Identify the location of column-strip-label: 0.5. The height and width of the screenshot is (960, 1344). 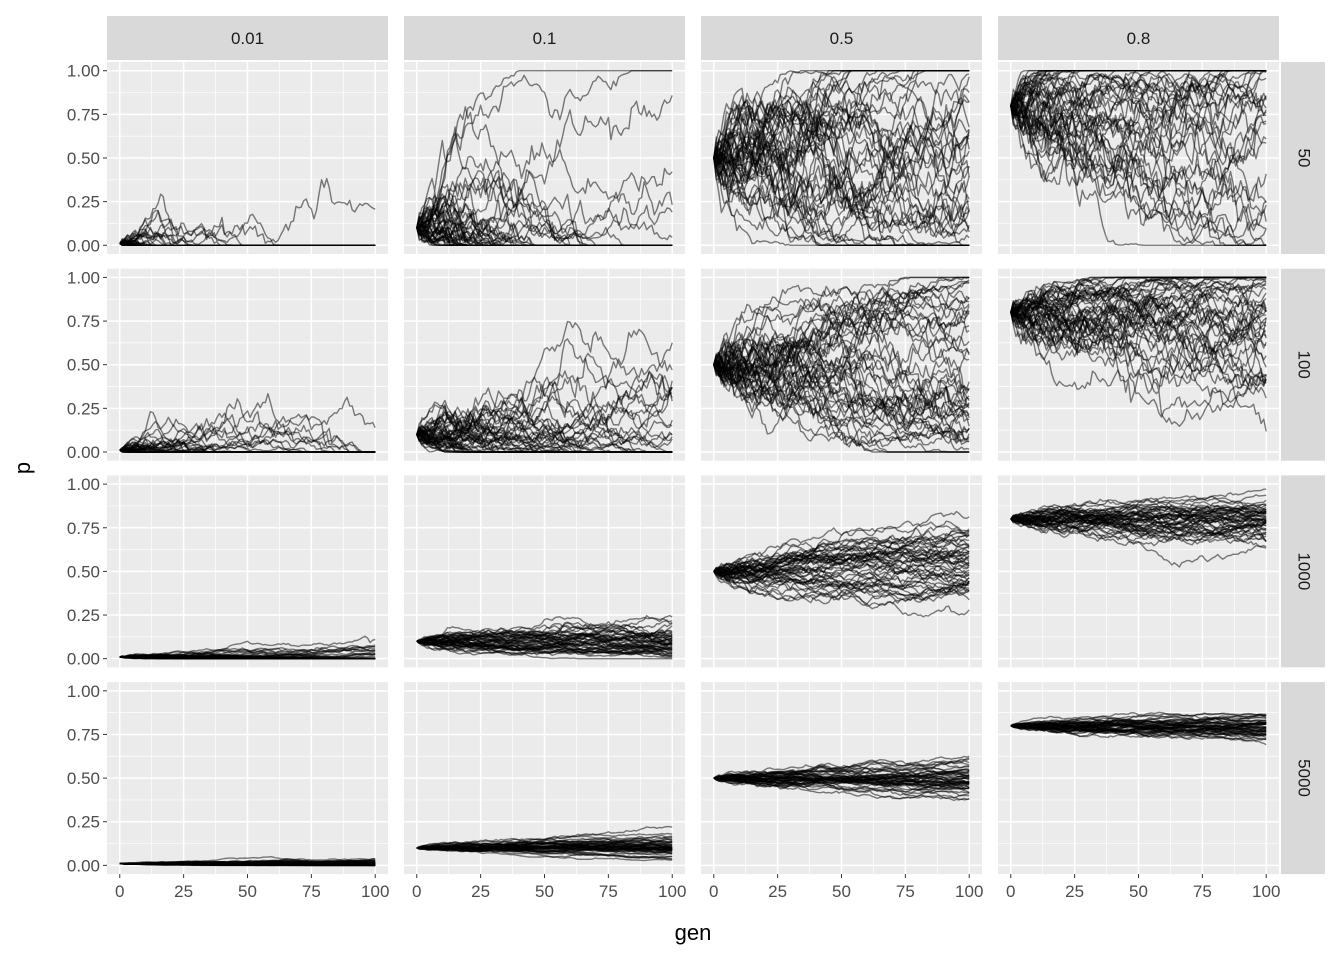
(842, 38).